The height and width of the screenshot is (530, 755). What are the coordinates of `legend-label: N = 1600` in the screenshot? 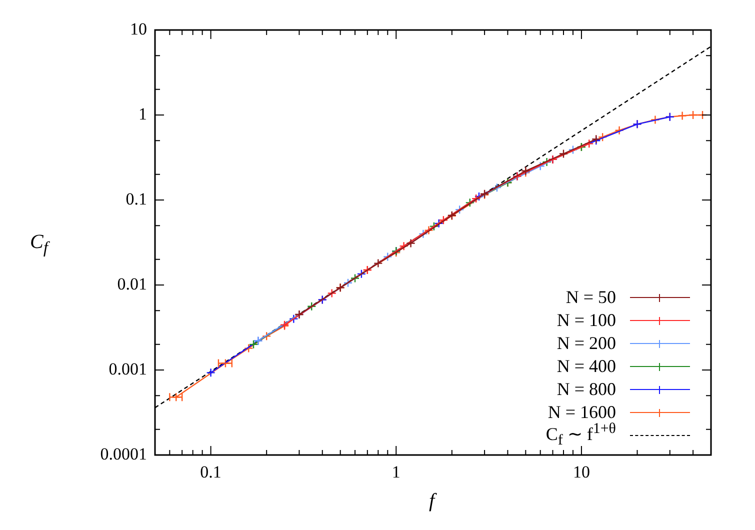 It's located at (582, 412).